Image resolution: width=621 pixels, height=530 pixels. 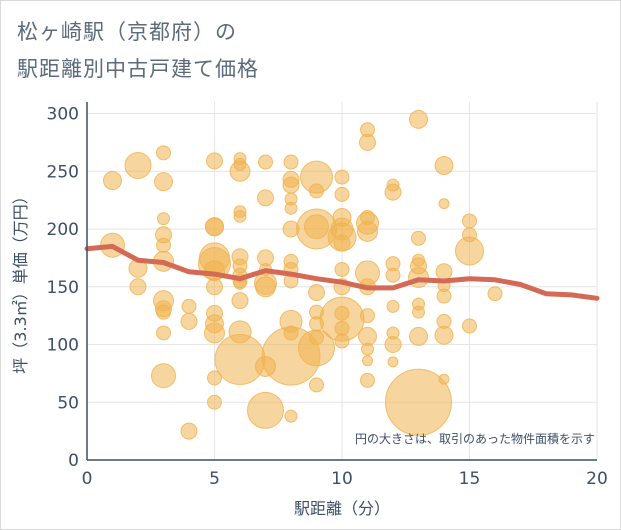 What do you see at coordinates (73, 461) in the screenshot?
I see `y-tick-label: 0` at bounding box center [73, 461].